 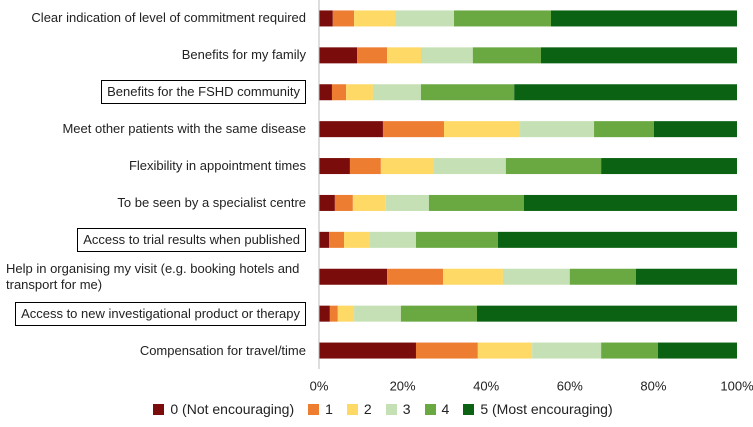 I want to click on category-row: To be seen by a specialist centre, so click(x=153, y=203).